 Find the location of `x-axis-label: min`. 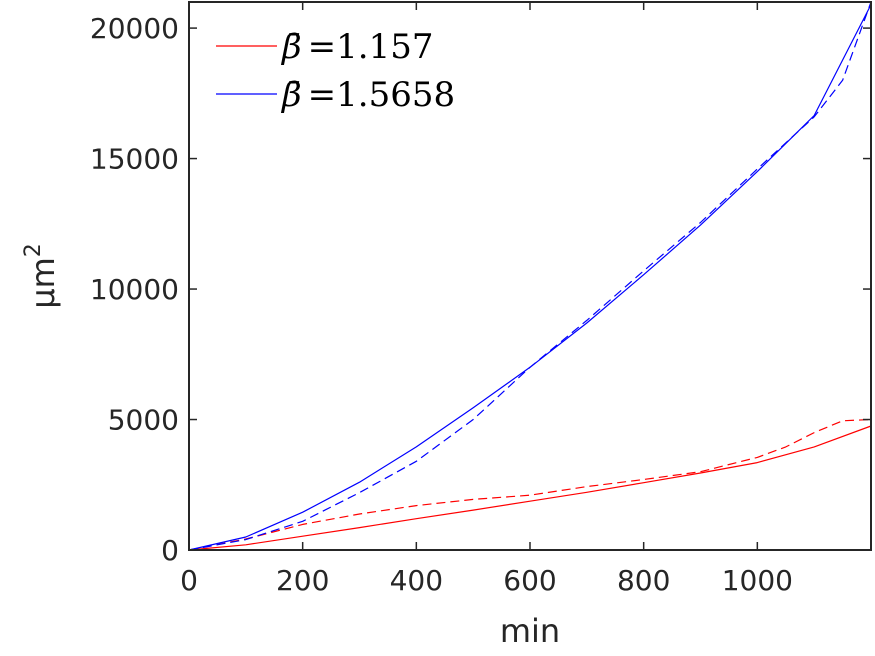

x-axis-label: min is located at coordinates (530, 631).